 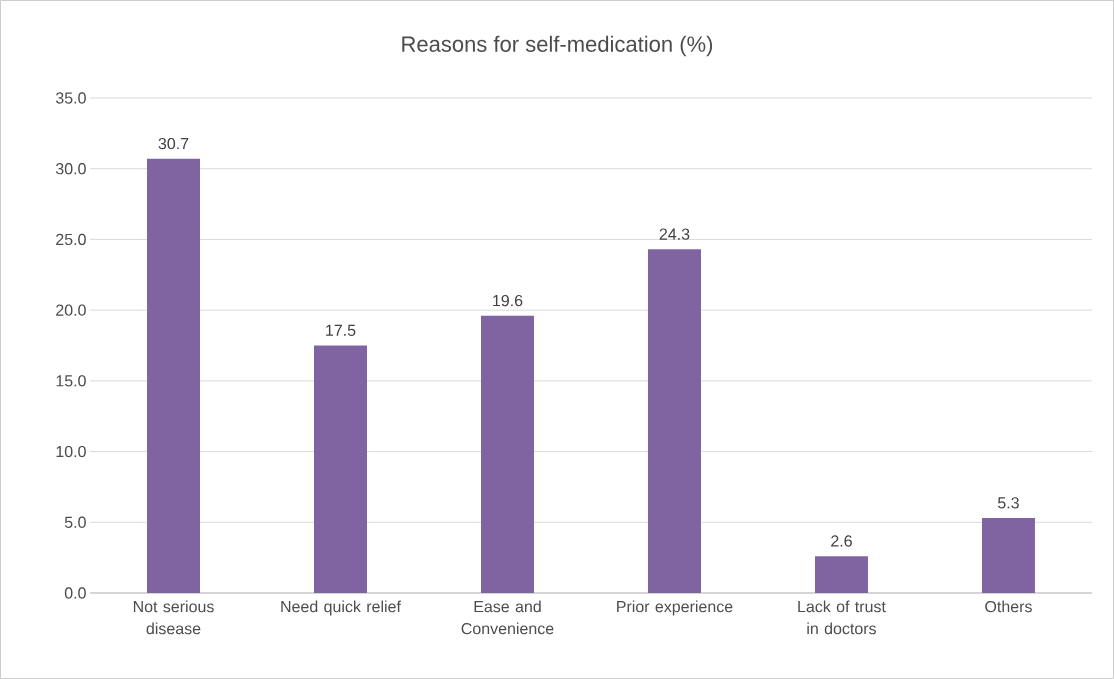 What do you see at coordinates (75, 522) in the screenshot?
I see `y-tick-label: 5.0` at bounding box center [75, 522].